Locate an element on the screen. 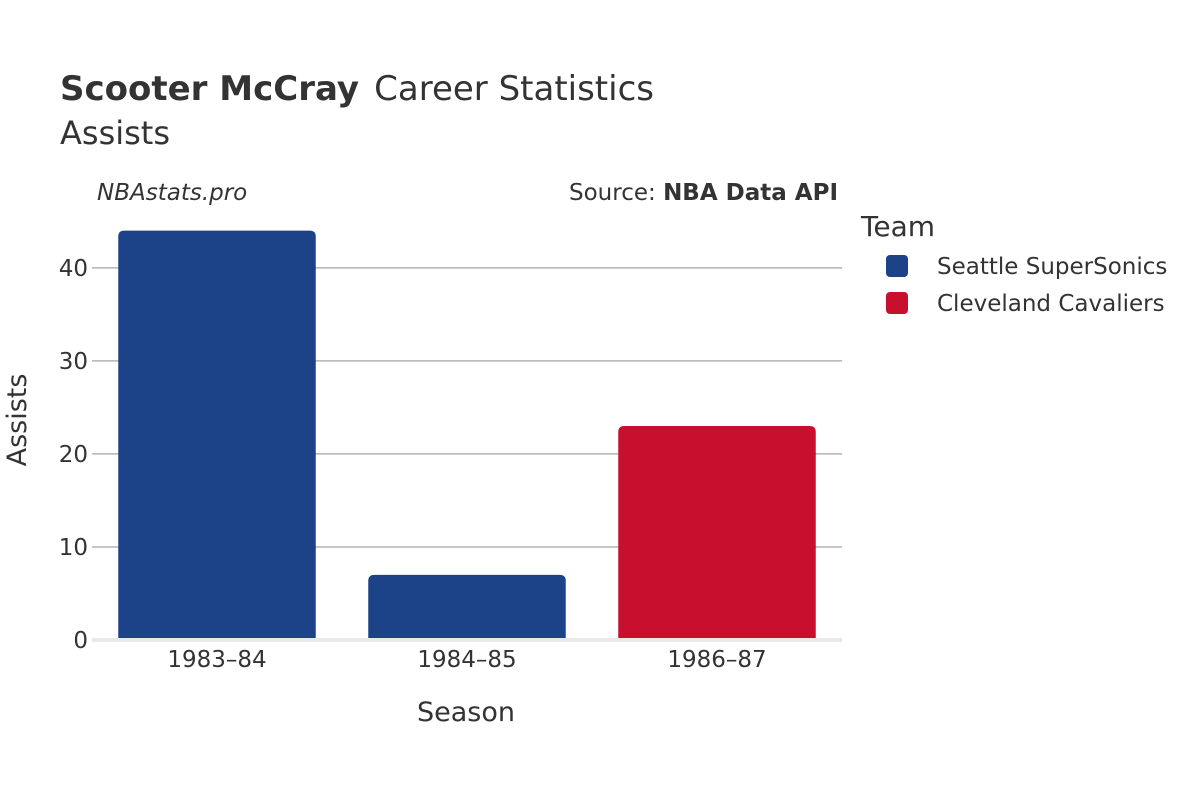 The image size is (1200, 800). x-axis-ticks: 1983–84 1984–85 1986–87 is located at coordinates (466, 660).